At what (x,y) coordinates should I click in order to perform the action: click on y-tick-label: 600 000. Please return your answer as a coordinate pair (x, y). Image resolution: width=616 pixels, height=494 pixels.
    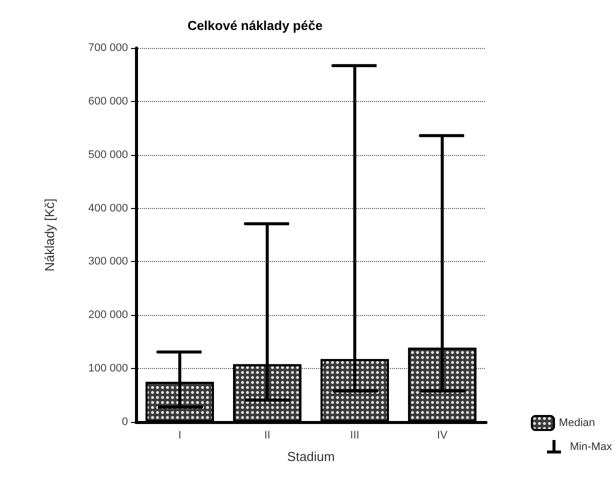
    Looking at the image, I should click on (108, 101).